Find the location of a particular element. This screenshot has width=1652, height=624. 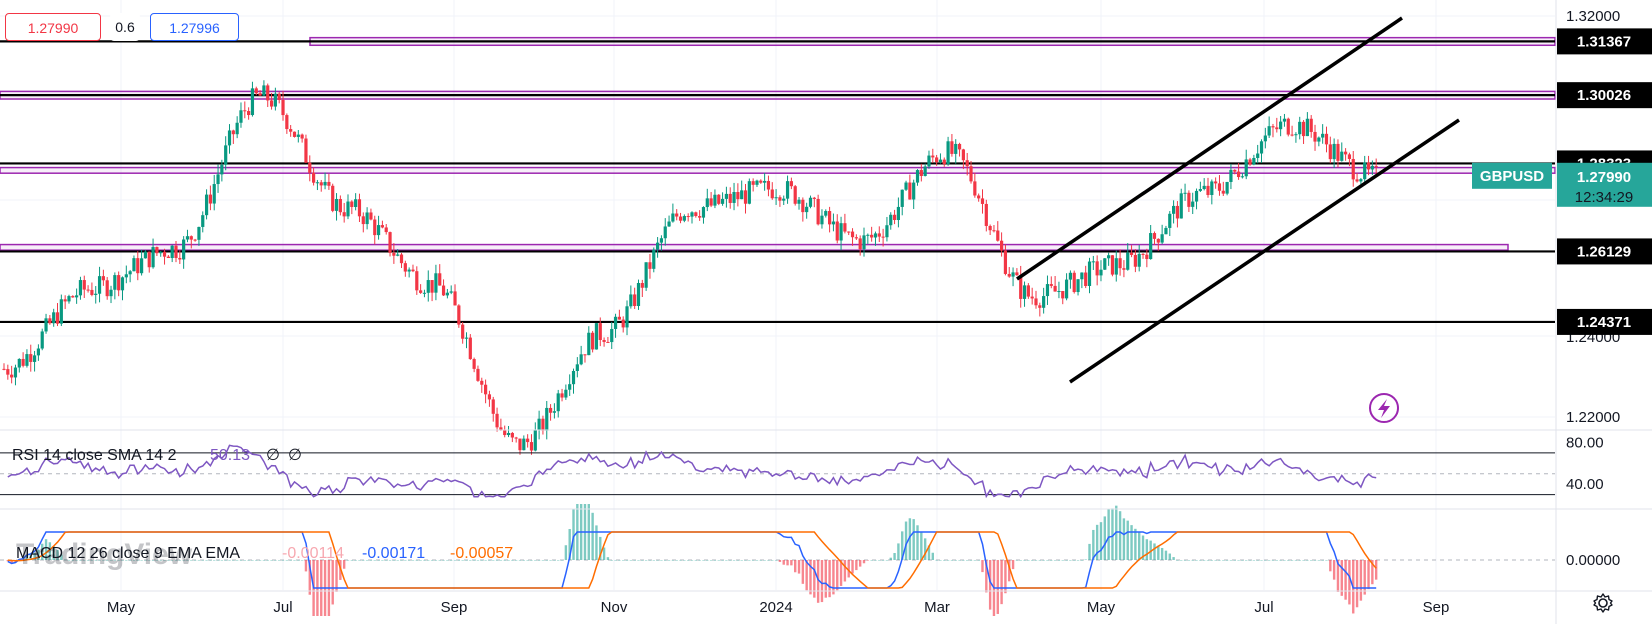

ask-price-box: 1.27996 is located at coordinates (194, 27).